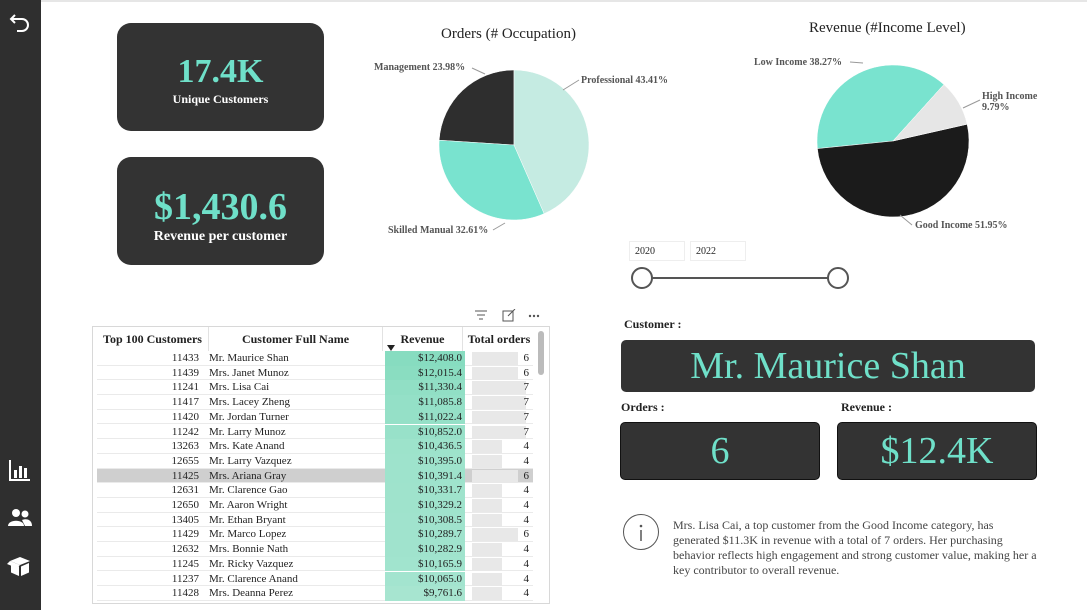  What do you see at coordinates (185, 431) in the screenshot?
I see `cell-customer-id: 11242` at bounding box center [185, 431].